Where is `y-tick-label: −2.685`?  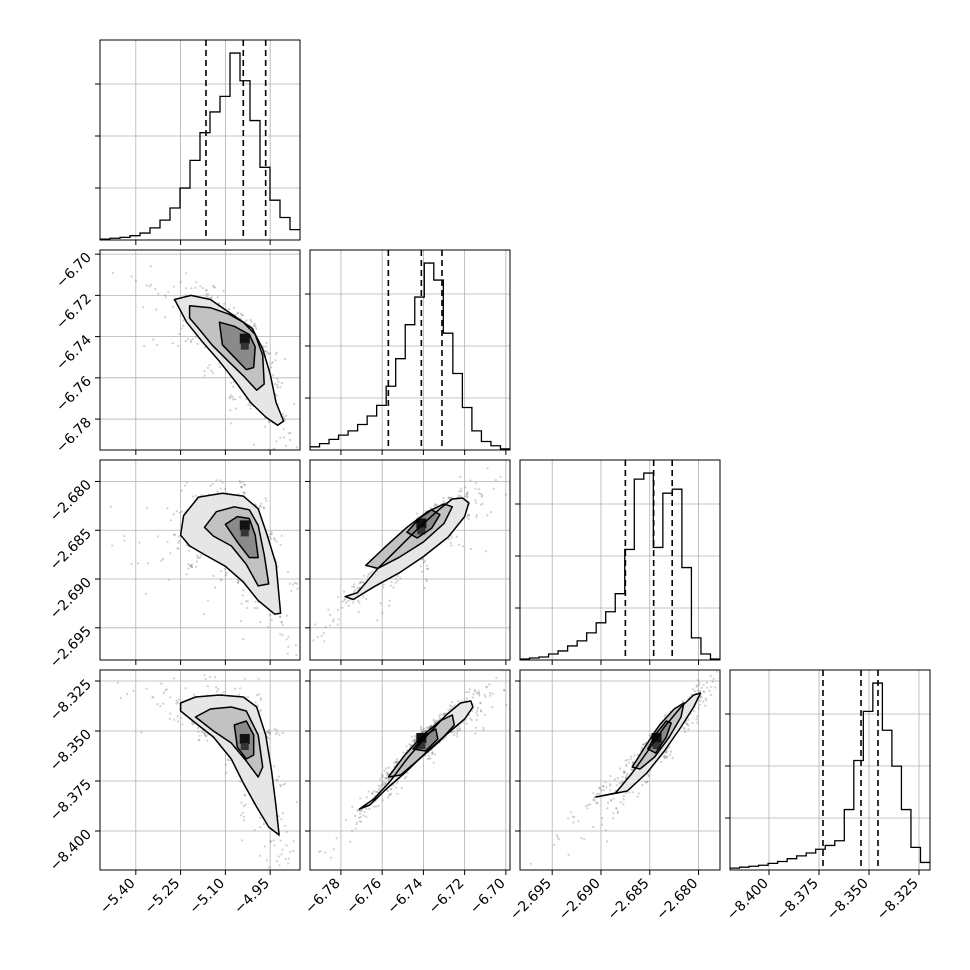
y-tick-label: −2.685 is located at coordinates (71, 550).